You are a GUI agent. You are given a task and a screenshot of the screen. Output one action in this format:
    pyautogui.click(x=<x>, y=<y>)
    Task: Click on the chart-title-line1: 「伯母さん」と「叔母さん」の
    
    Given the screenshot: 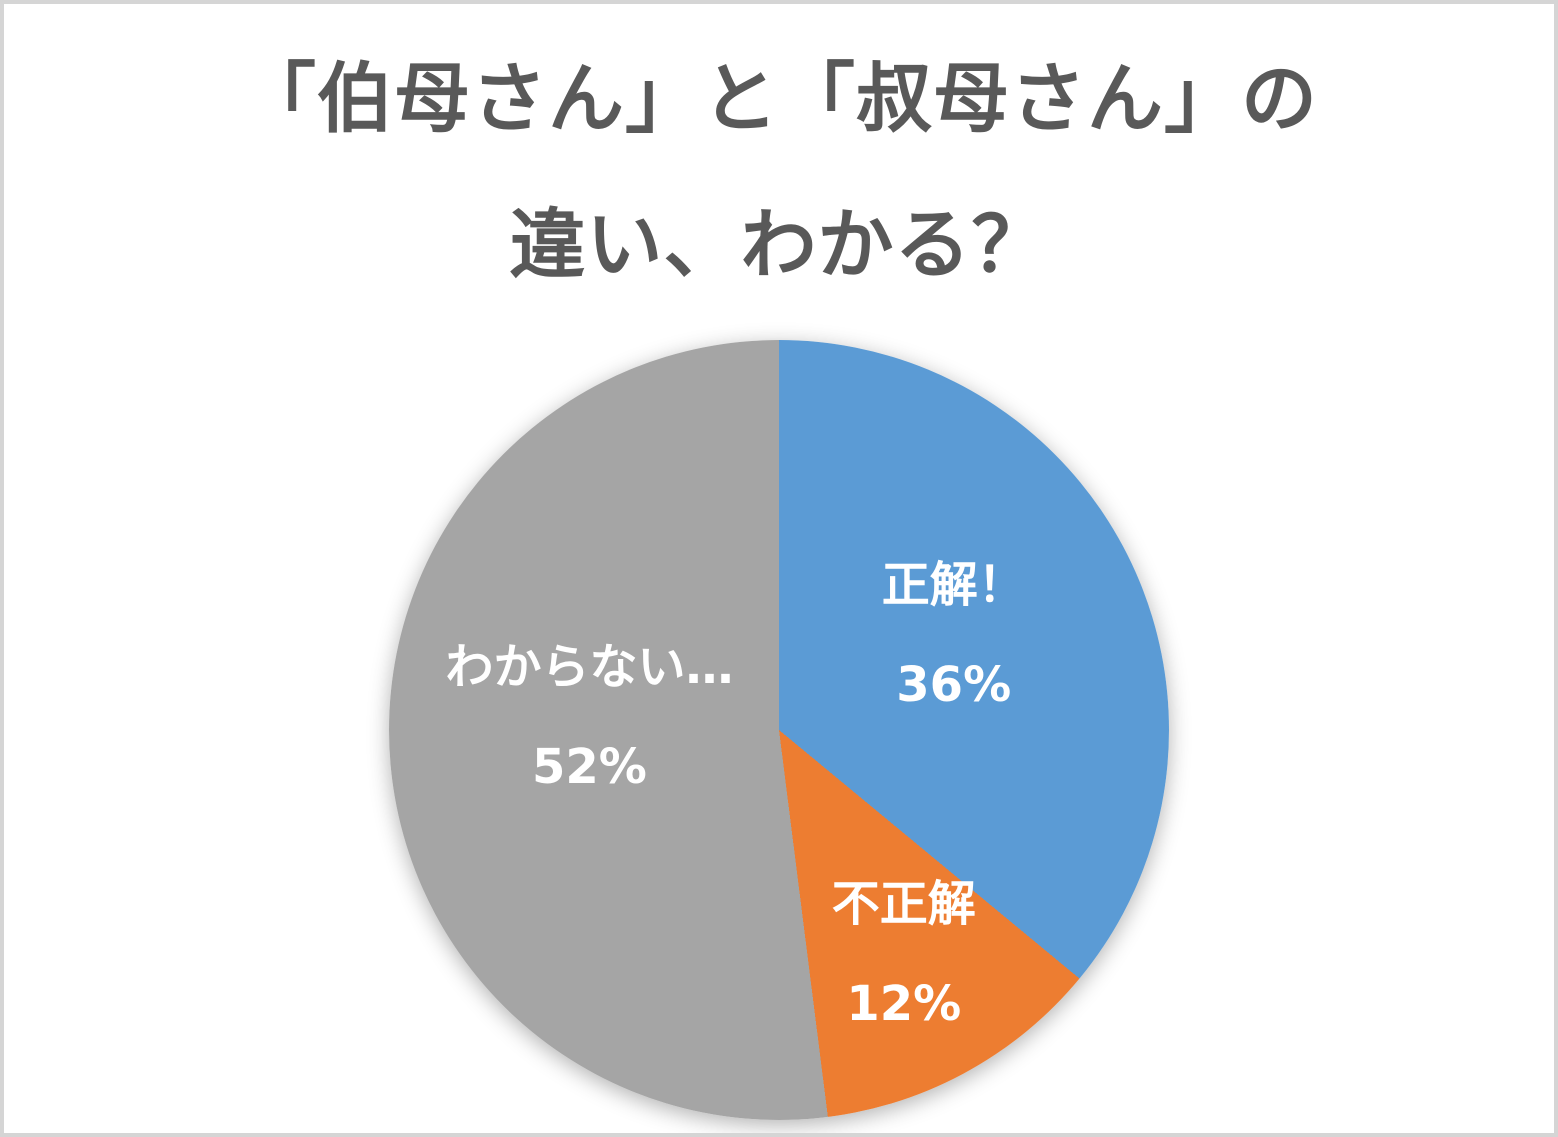 What is the action you would take?
    pyautogui.click(x=779, y=98)
    